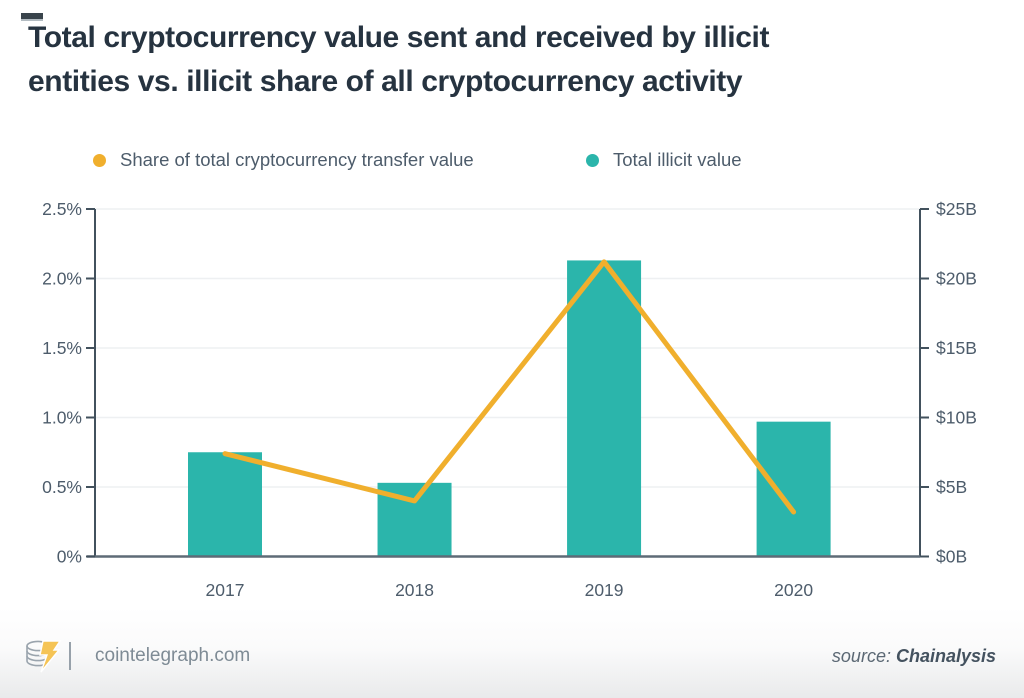 The image size is (1024, 698). What do you see at coordinates (951, 487) in the screenshot?
I see `right-tick-label: $5B` at bounding box center [951, 487].